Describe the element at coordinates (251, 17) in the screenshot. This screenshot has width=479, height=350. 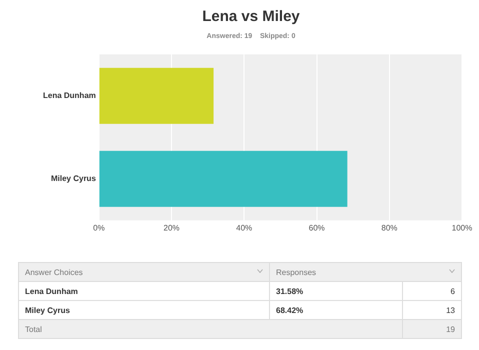
I see `chart-title: Lena vs Miley` at that location.